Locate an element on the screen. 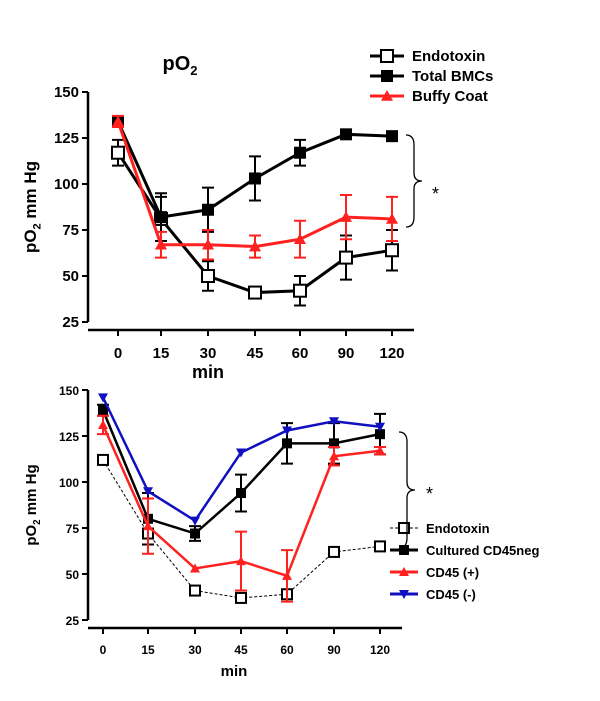 This screenshot has width=600, height=701. series-buffy-coat is located at coordinates (255, 187).